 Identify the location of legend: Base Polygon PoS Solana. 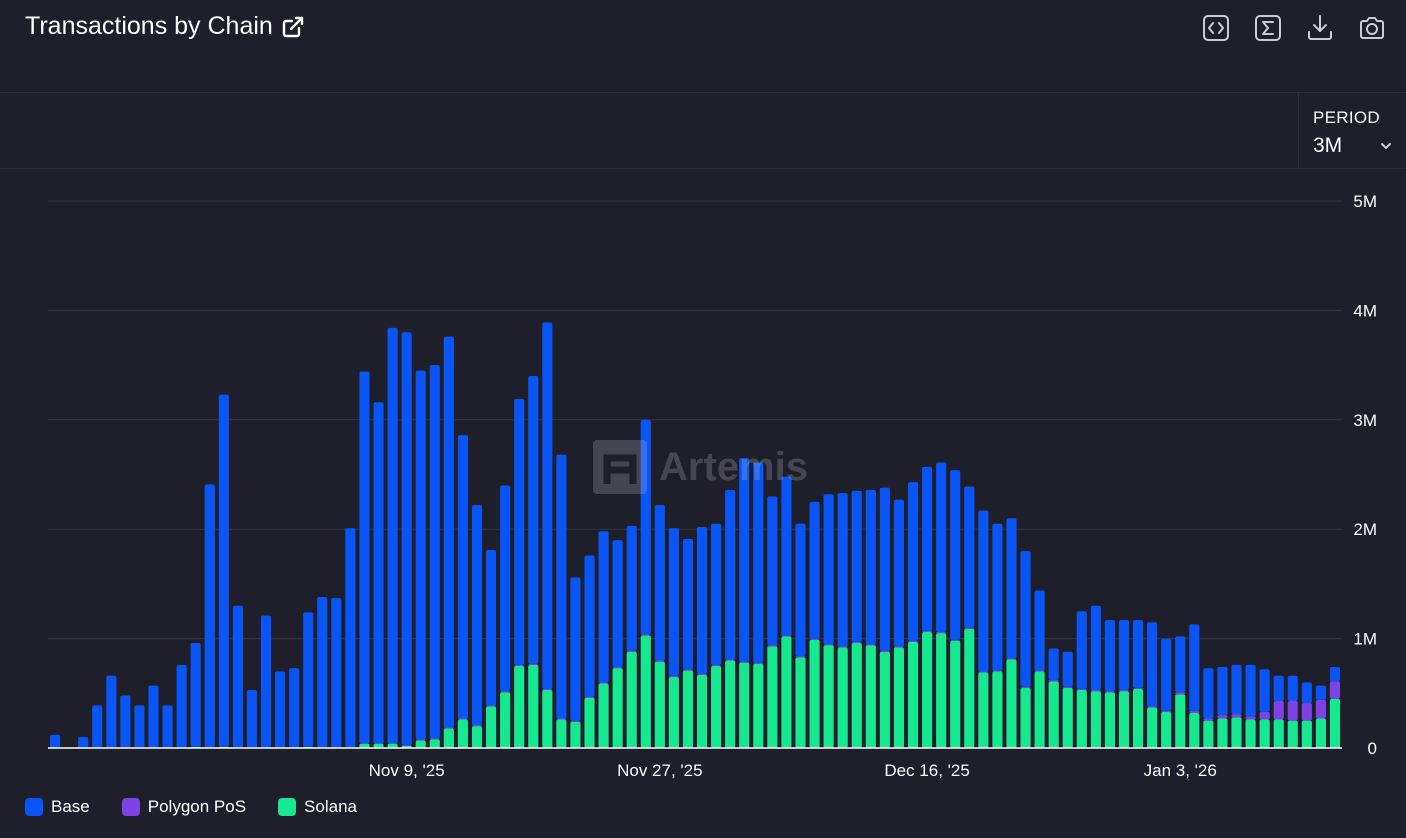
(191, 807).